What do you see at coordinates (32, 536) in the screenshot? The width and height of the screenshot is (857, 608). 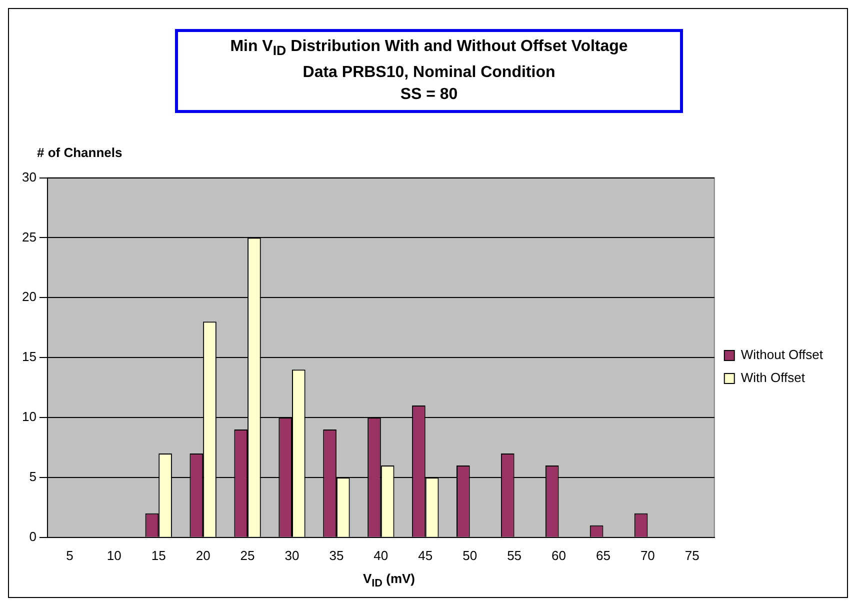 I see `y-tick-label: 0` at bounding box center [32, 536].